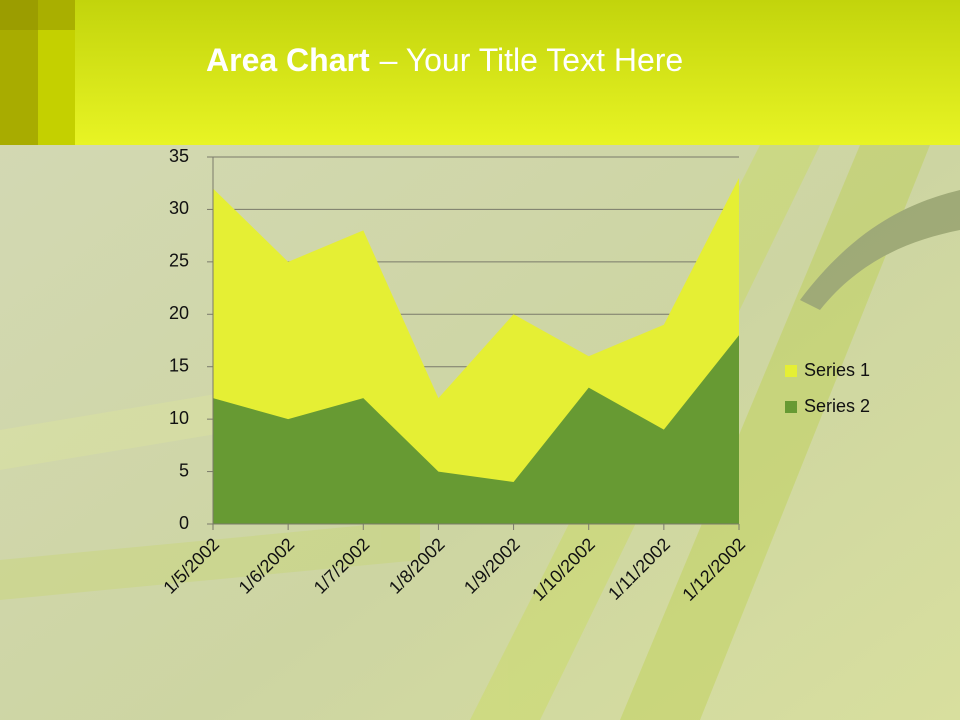  What do you see at coordinates (532, 60) in the screenshot?
I see `title-rest: – Your Title Text Here` at bounding box center [532, 60].